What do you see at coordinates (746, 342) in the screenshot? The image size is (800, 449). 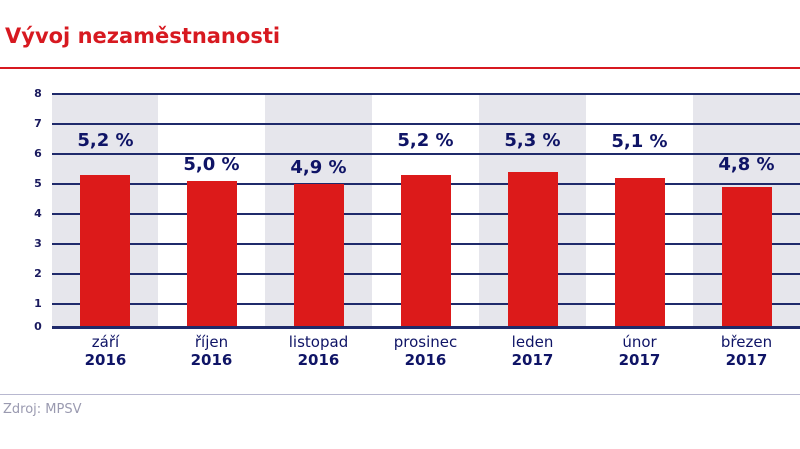 I see `category-month: březen` at bounding box center [746, 342].